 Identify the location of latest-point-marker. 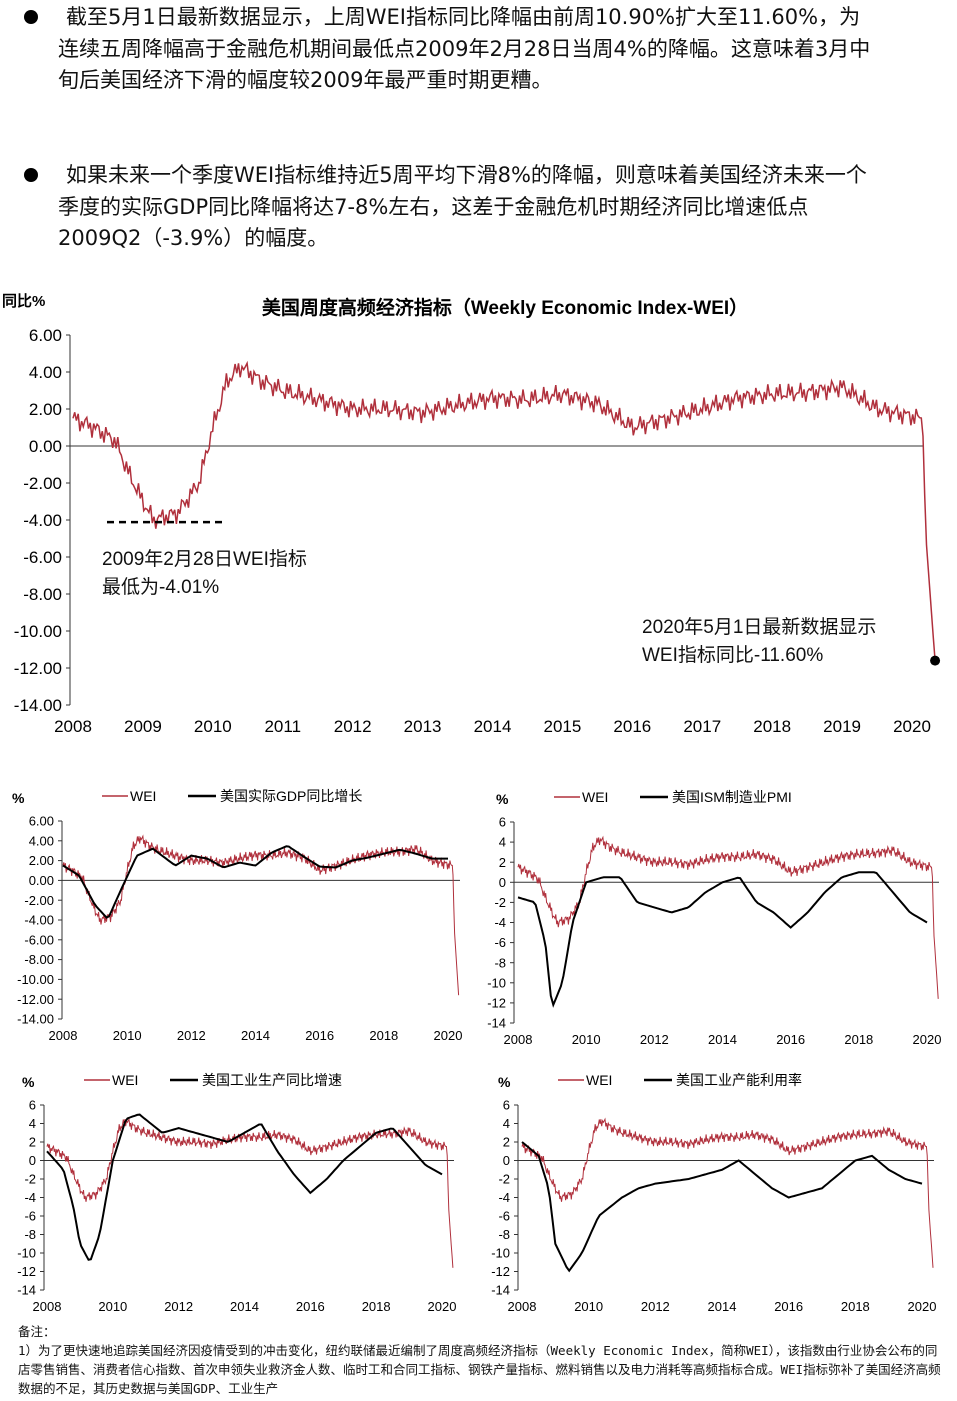
(935, 660).